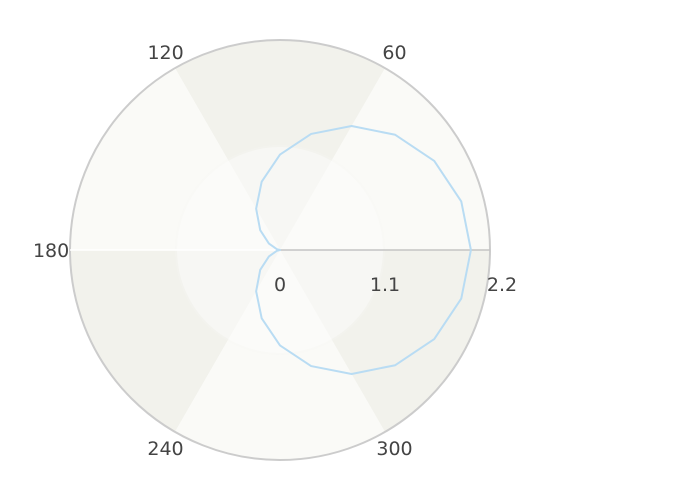  Describe the element at coordinates (165, 53) in the screenshot. I see `angular-tick-label: 120` at that location.